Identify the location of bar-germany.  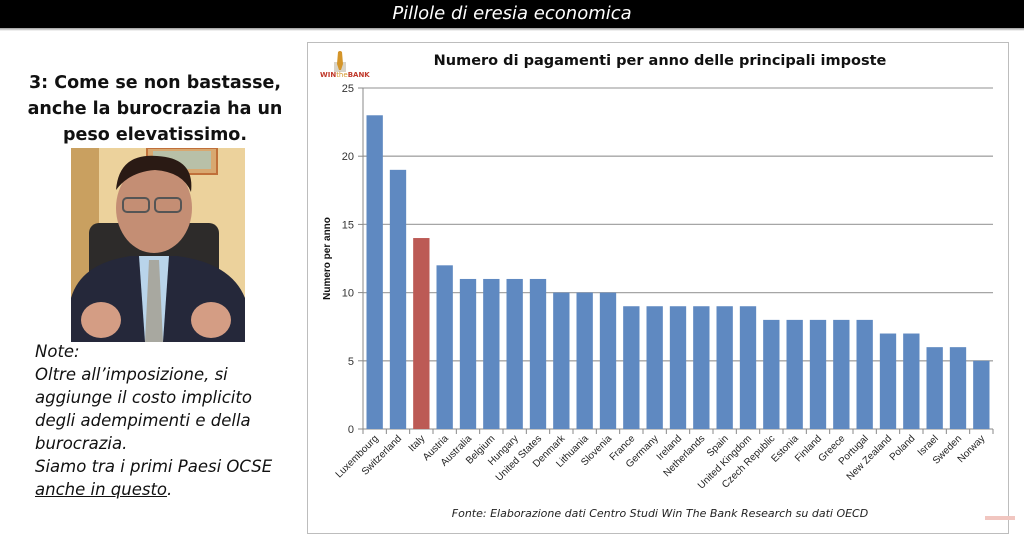
(654, 367).